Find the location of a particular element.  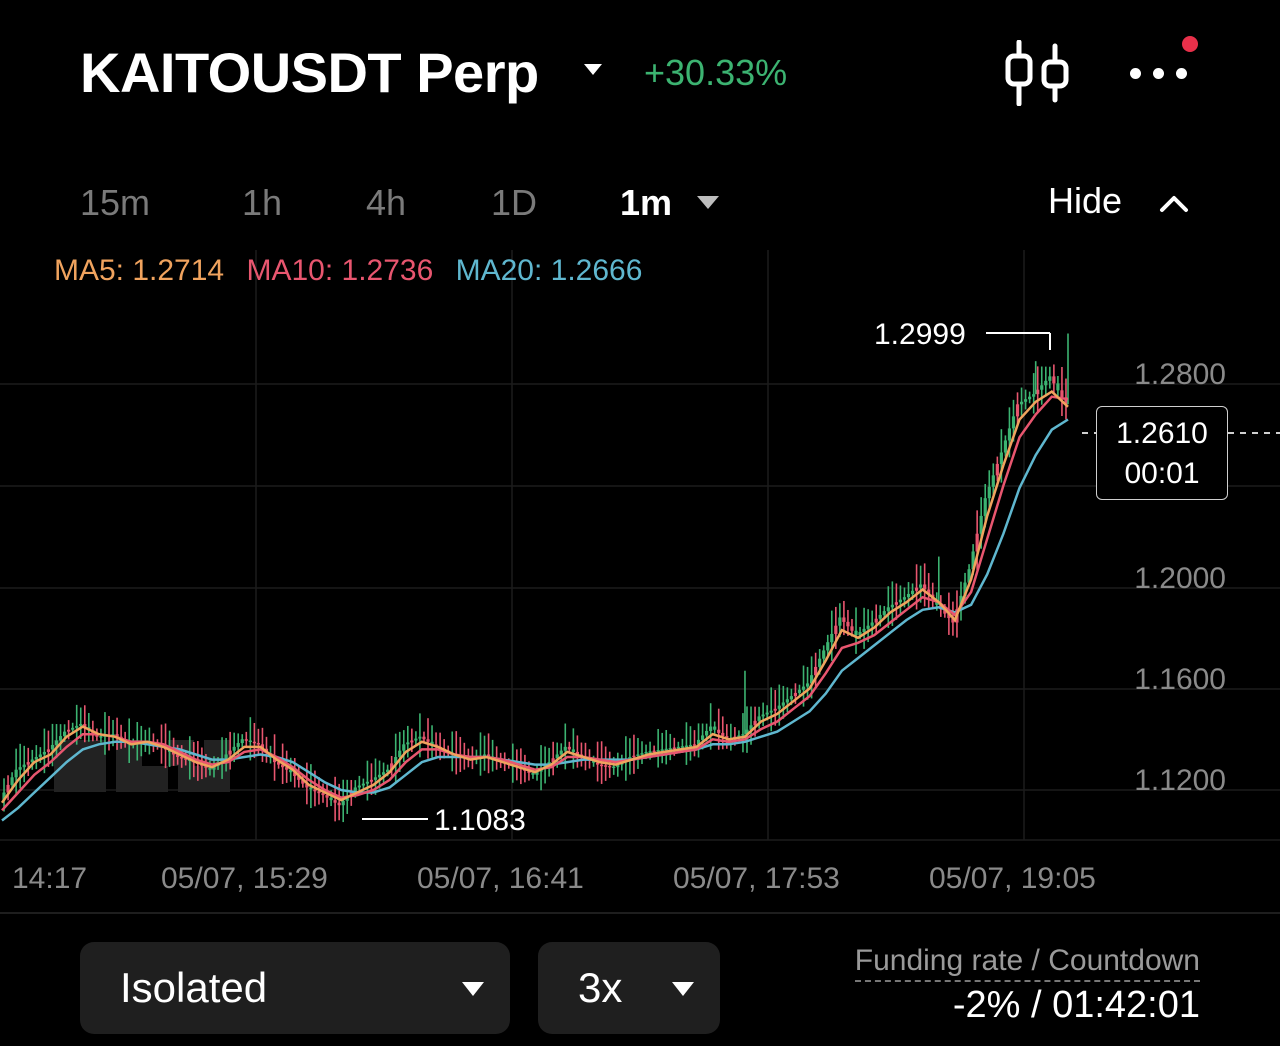

timeframe-more-caret-icon is located at coordinates (708, 202).